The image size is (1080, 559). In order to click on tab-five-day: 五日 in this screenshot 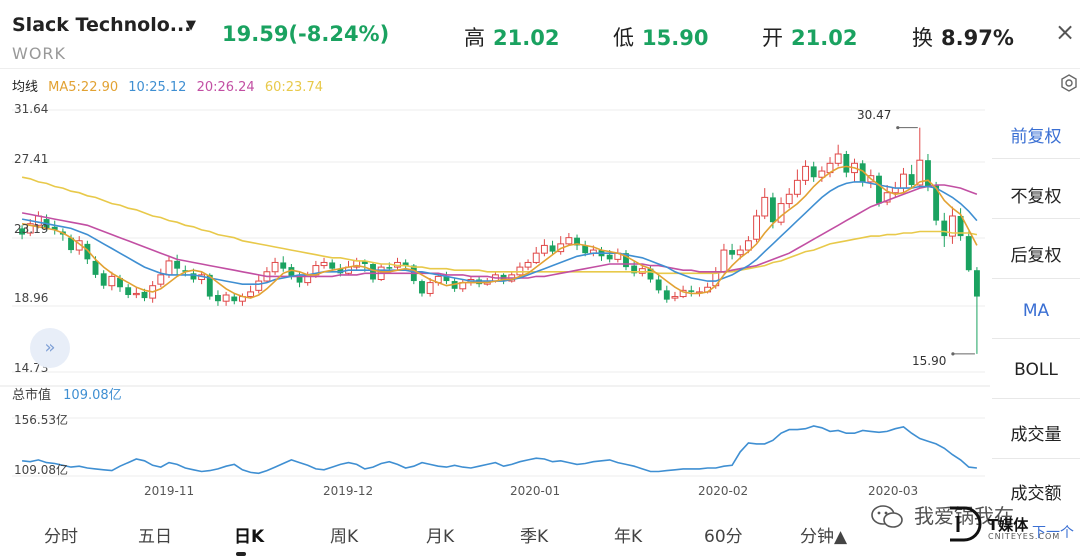, I will do `click(155, 537)`.